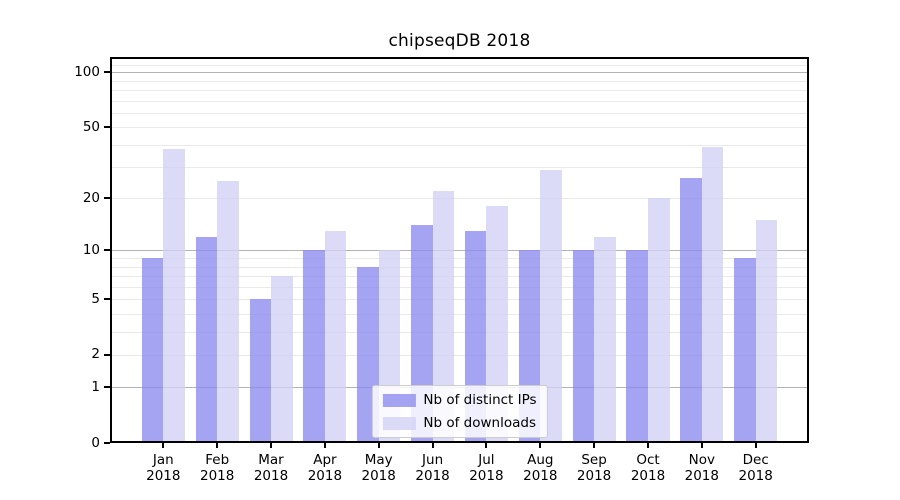 This screenshot has width=900, height=500. I want to click on x-label-mar: Mar 2018, so click(271, 468).